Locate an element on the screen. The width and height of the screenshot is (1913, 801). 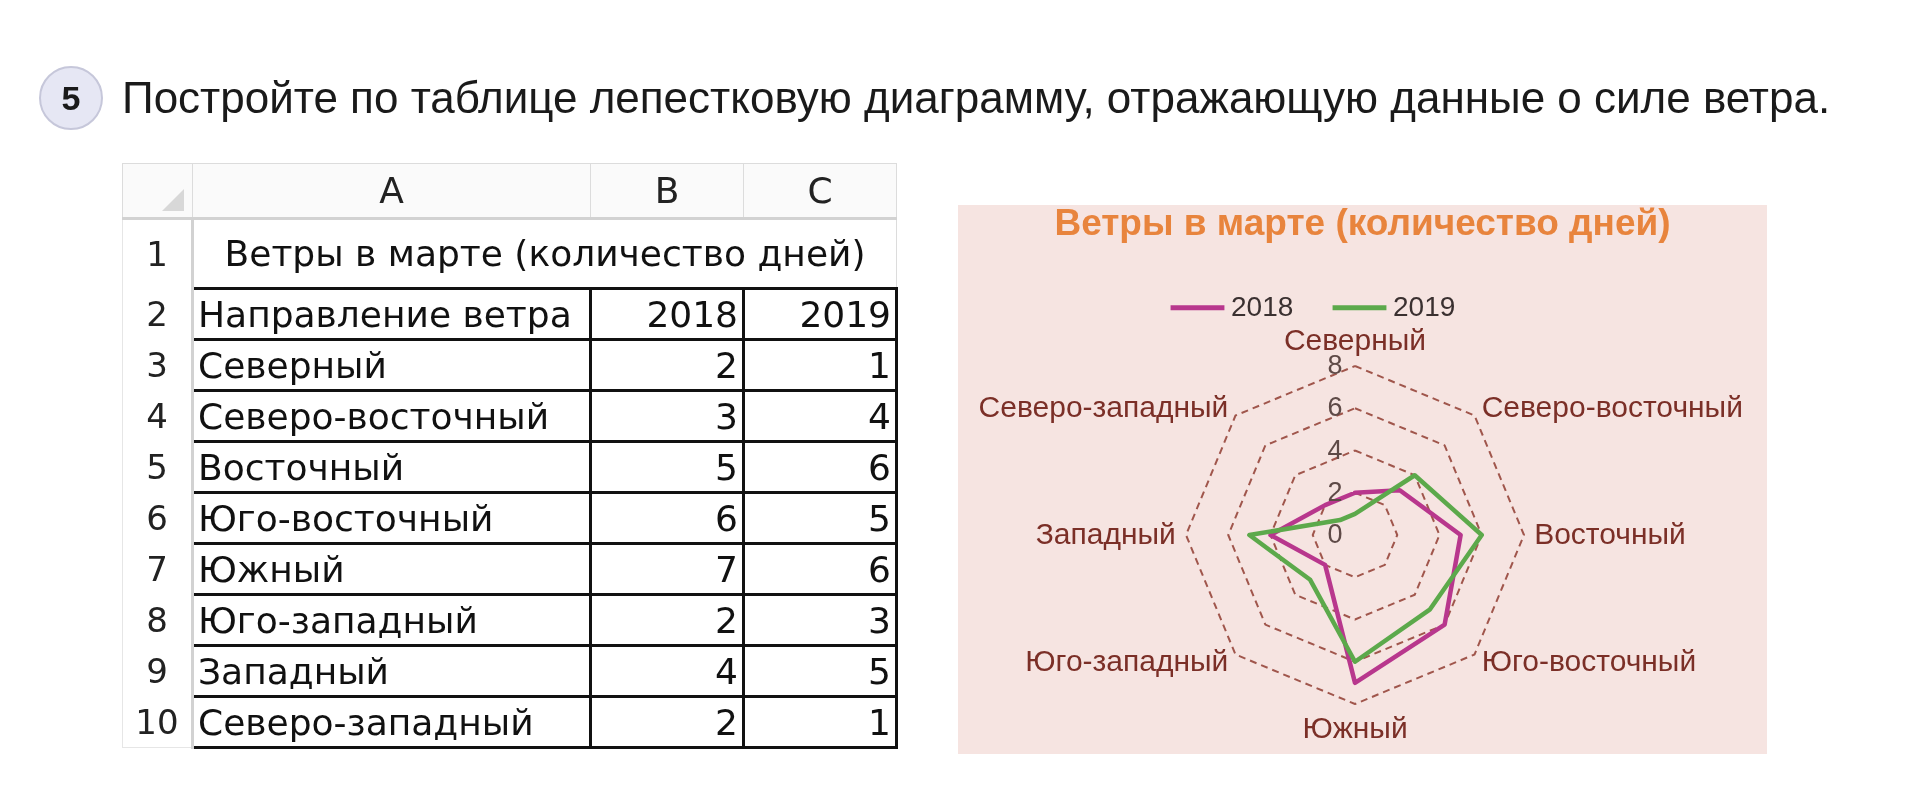
text: 9 is located at coordinates (157, 671).